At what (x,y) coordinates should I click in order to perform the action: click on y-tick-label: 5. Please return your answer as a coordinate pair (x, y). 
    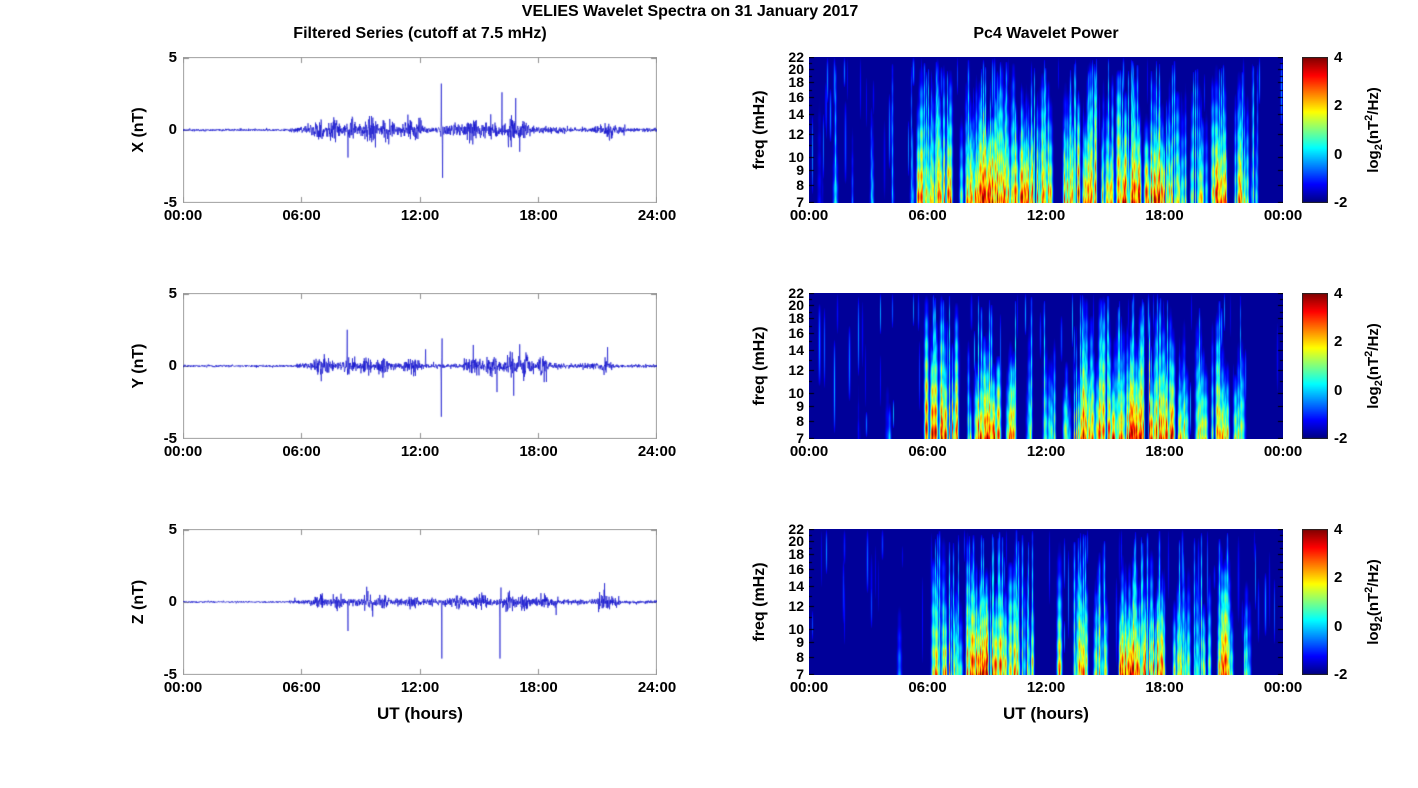
    Looking at the image, I should click on (172, 529).